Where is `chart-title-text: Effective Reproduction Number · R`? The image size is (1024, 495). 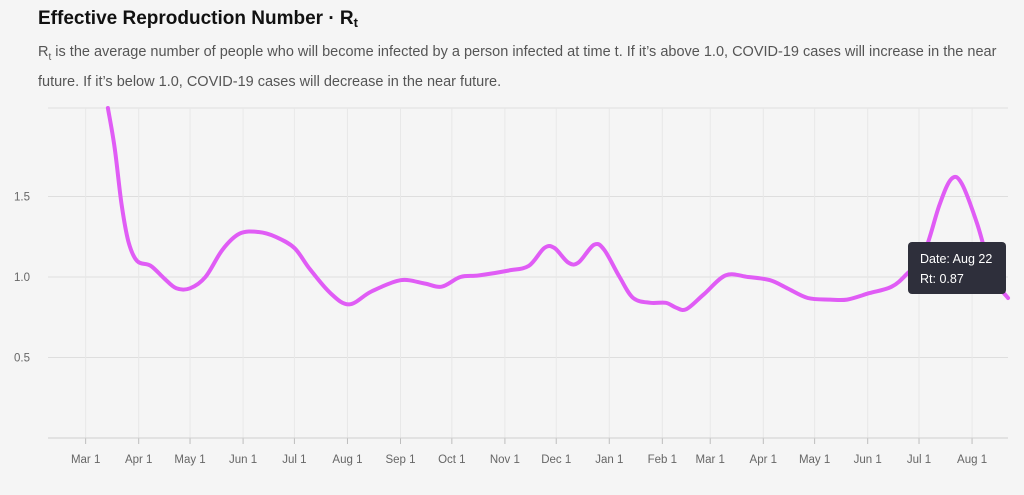 chart-title-text: Effective Reproduction Number · R is located at coordinates (196, 18).